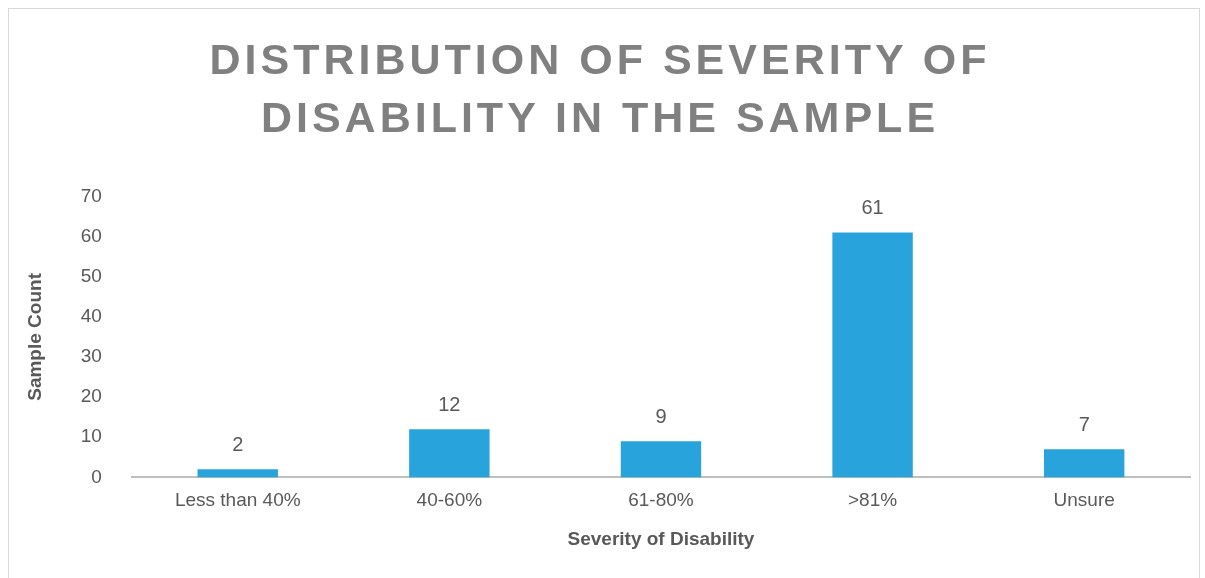 This screenshot has width=1205, height=578. What do you see at coordinates (91, 316) in the screenshot?
I see `y-tick-label: 40` at bounding box center [91, 316].